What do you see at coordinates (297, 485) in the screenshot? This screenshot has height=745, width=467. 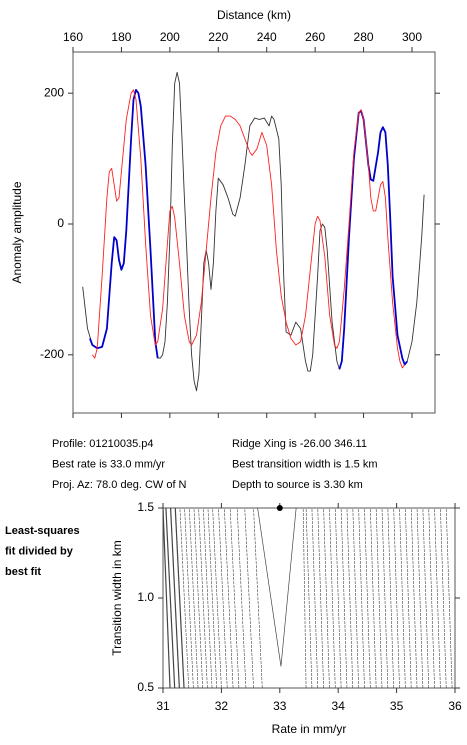 I see `annotation: Depth to source is 3.30 km` at bounding box center [297, 485].